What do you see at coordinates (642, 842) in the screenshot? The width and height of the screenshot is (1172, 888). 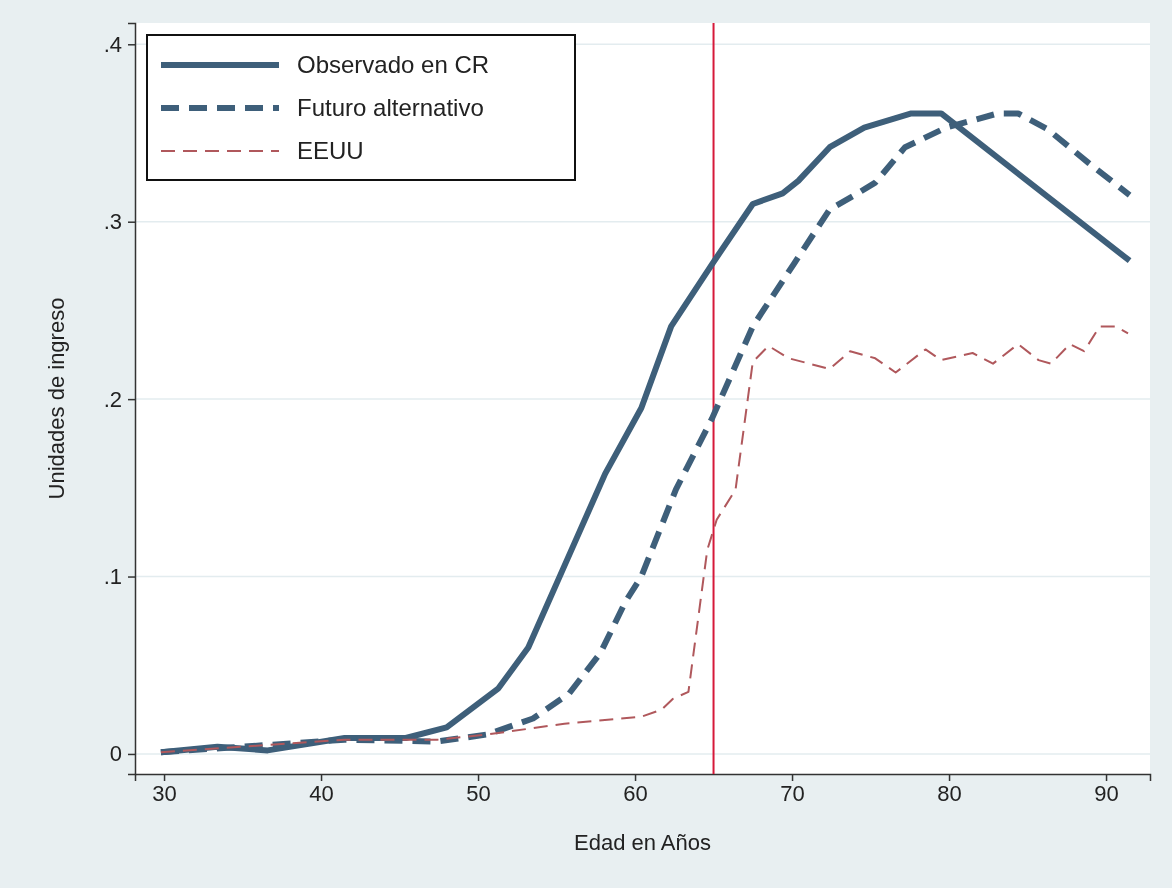 I see `x-axis-title: Edad en Años` at bounding box center [642, 842].